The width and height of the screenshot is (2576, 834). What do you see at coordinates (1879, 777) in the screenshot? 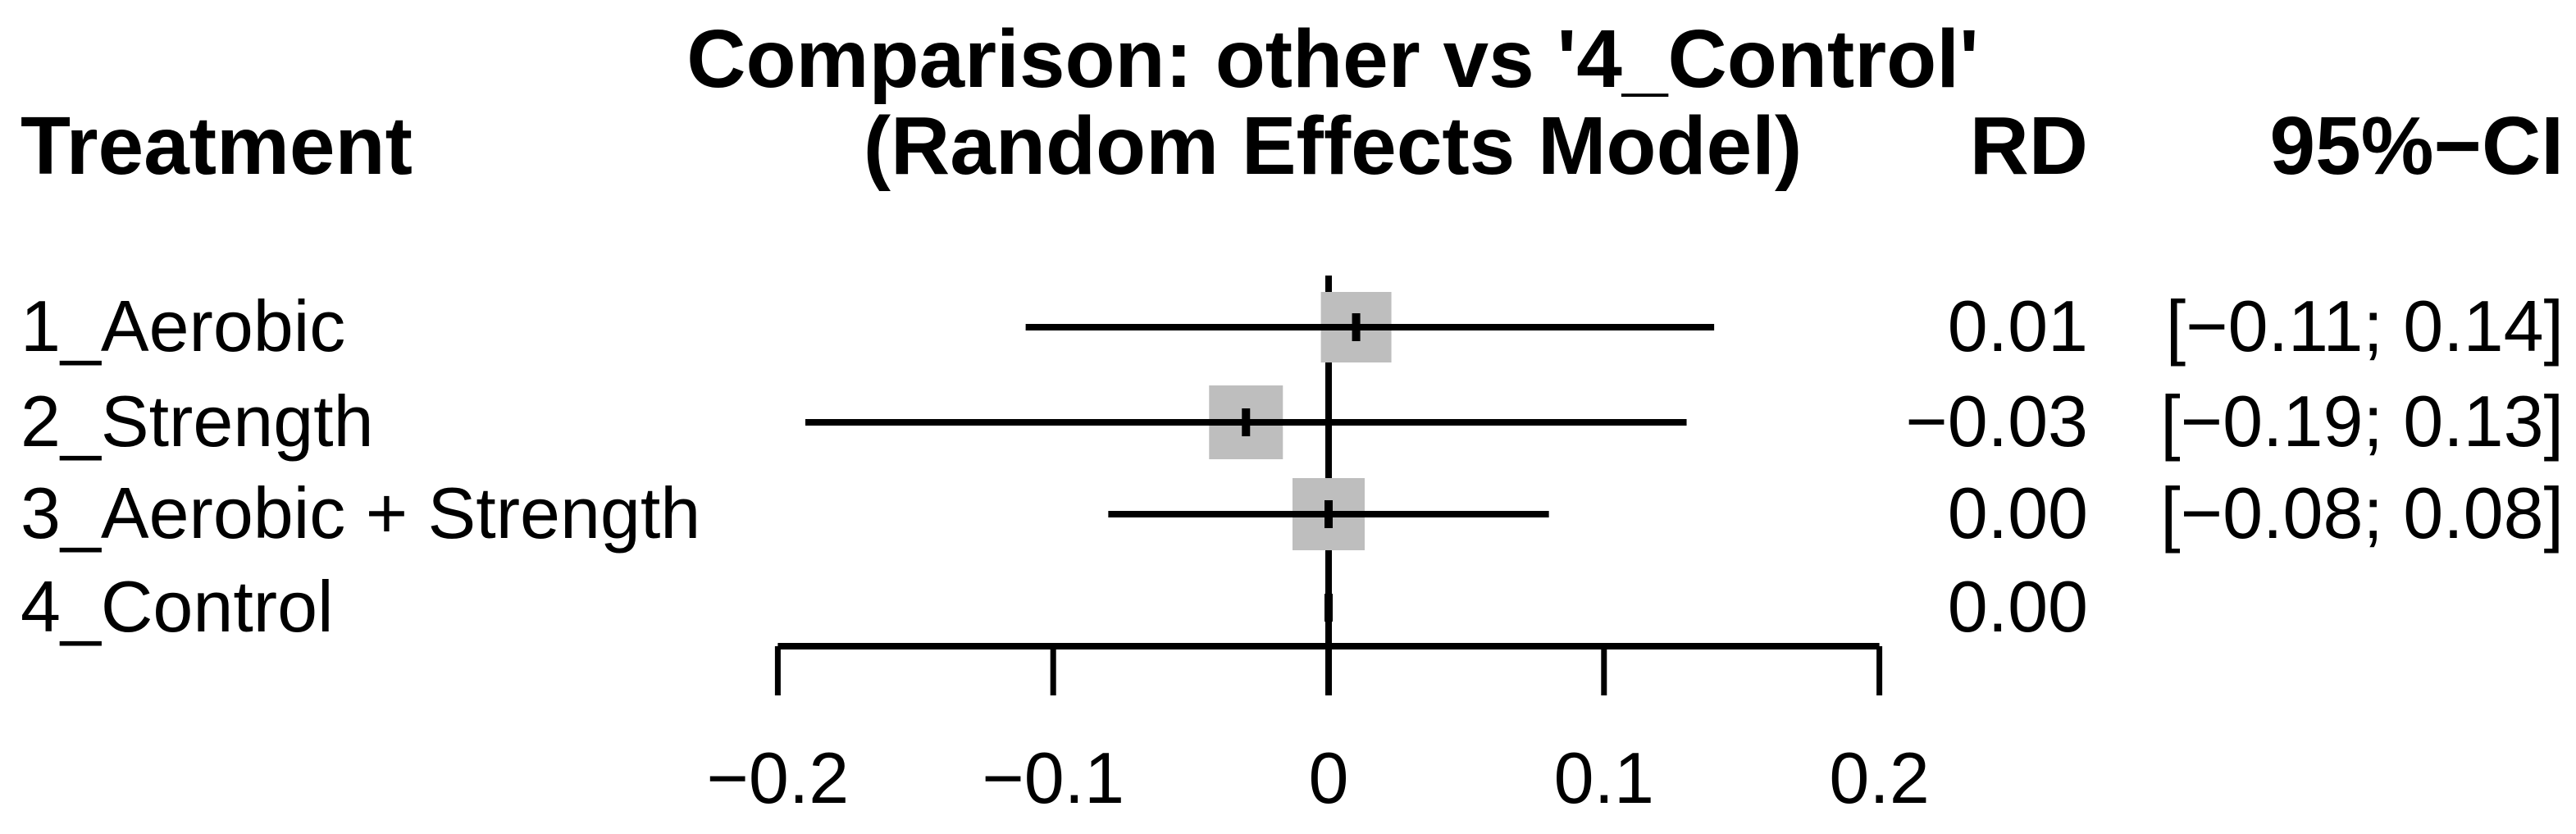
I see `axis-tick-label: 0.2` at bounding box center [1879, 777].